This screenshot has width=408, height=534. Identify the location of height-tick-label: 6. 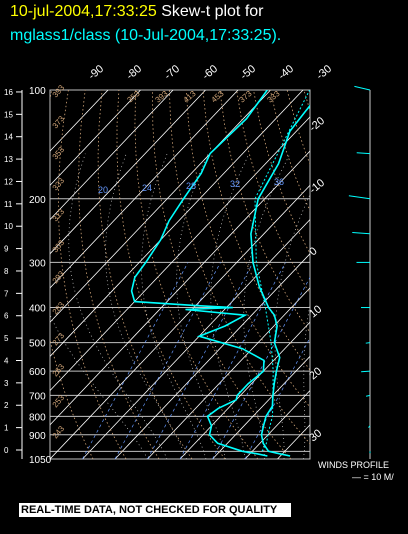
(6, 316).